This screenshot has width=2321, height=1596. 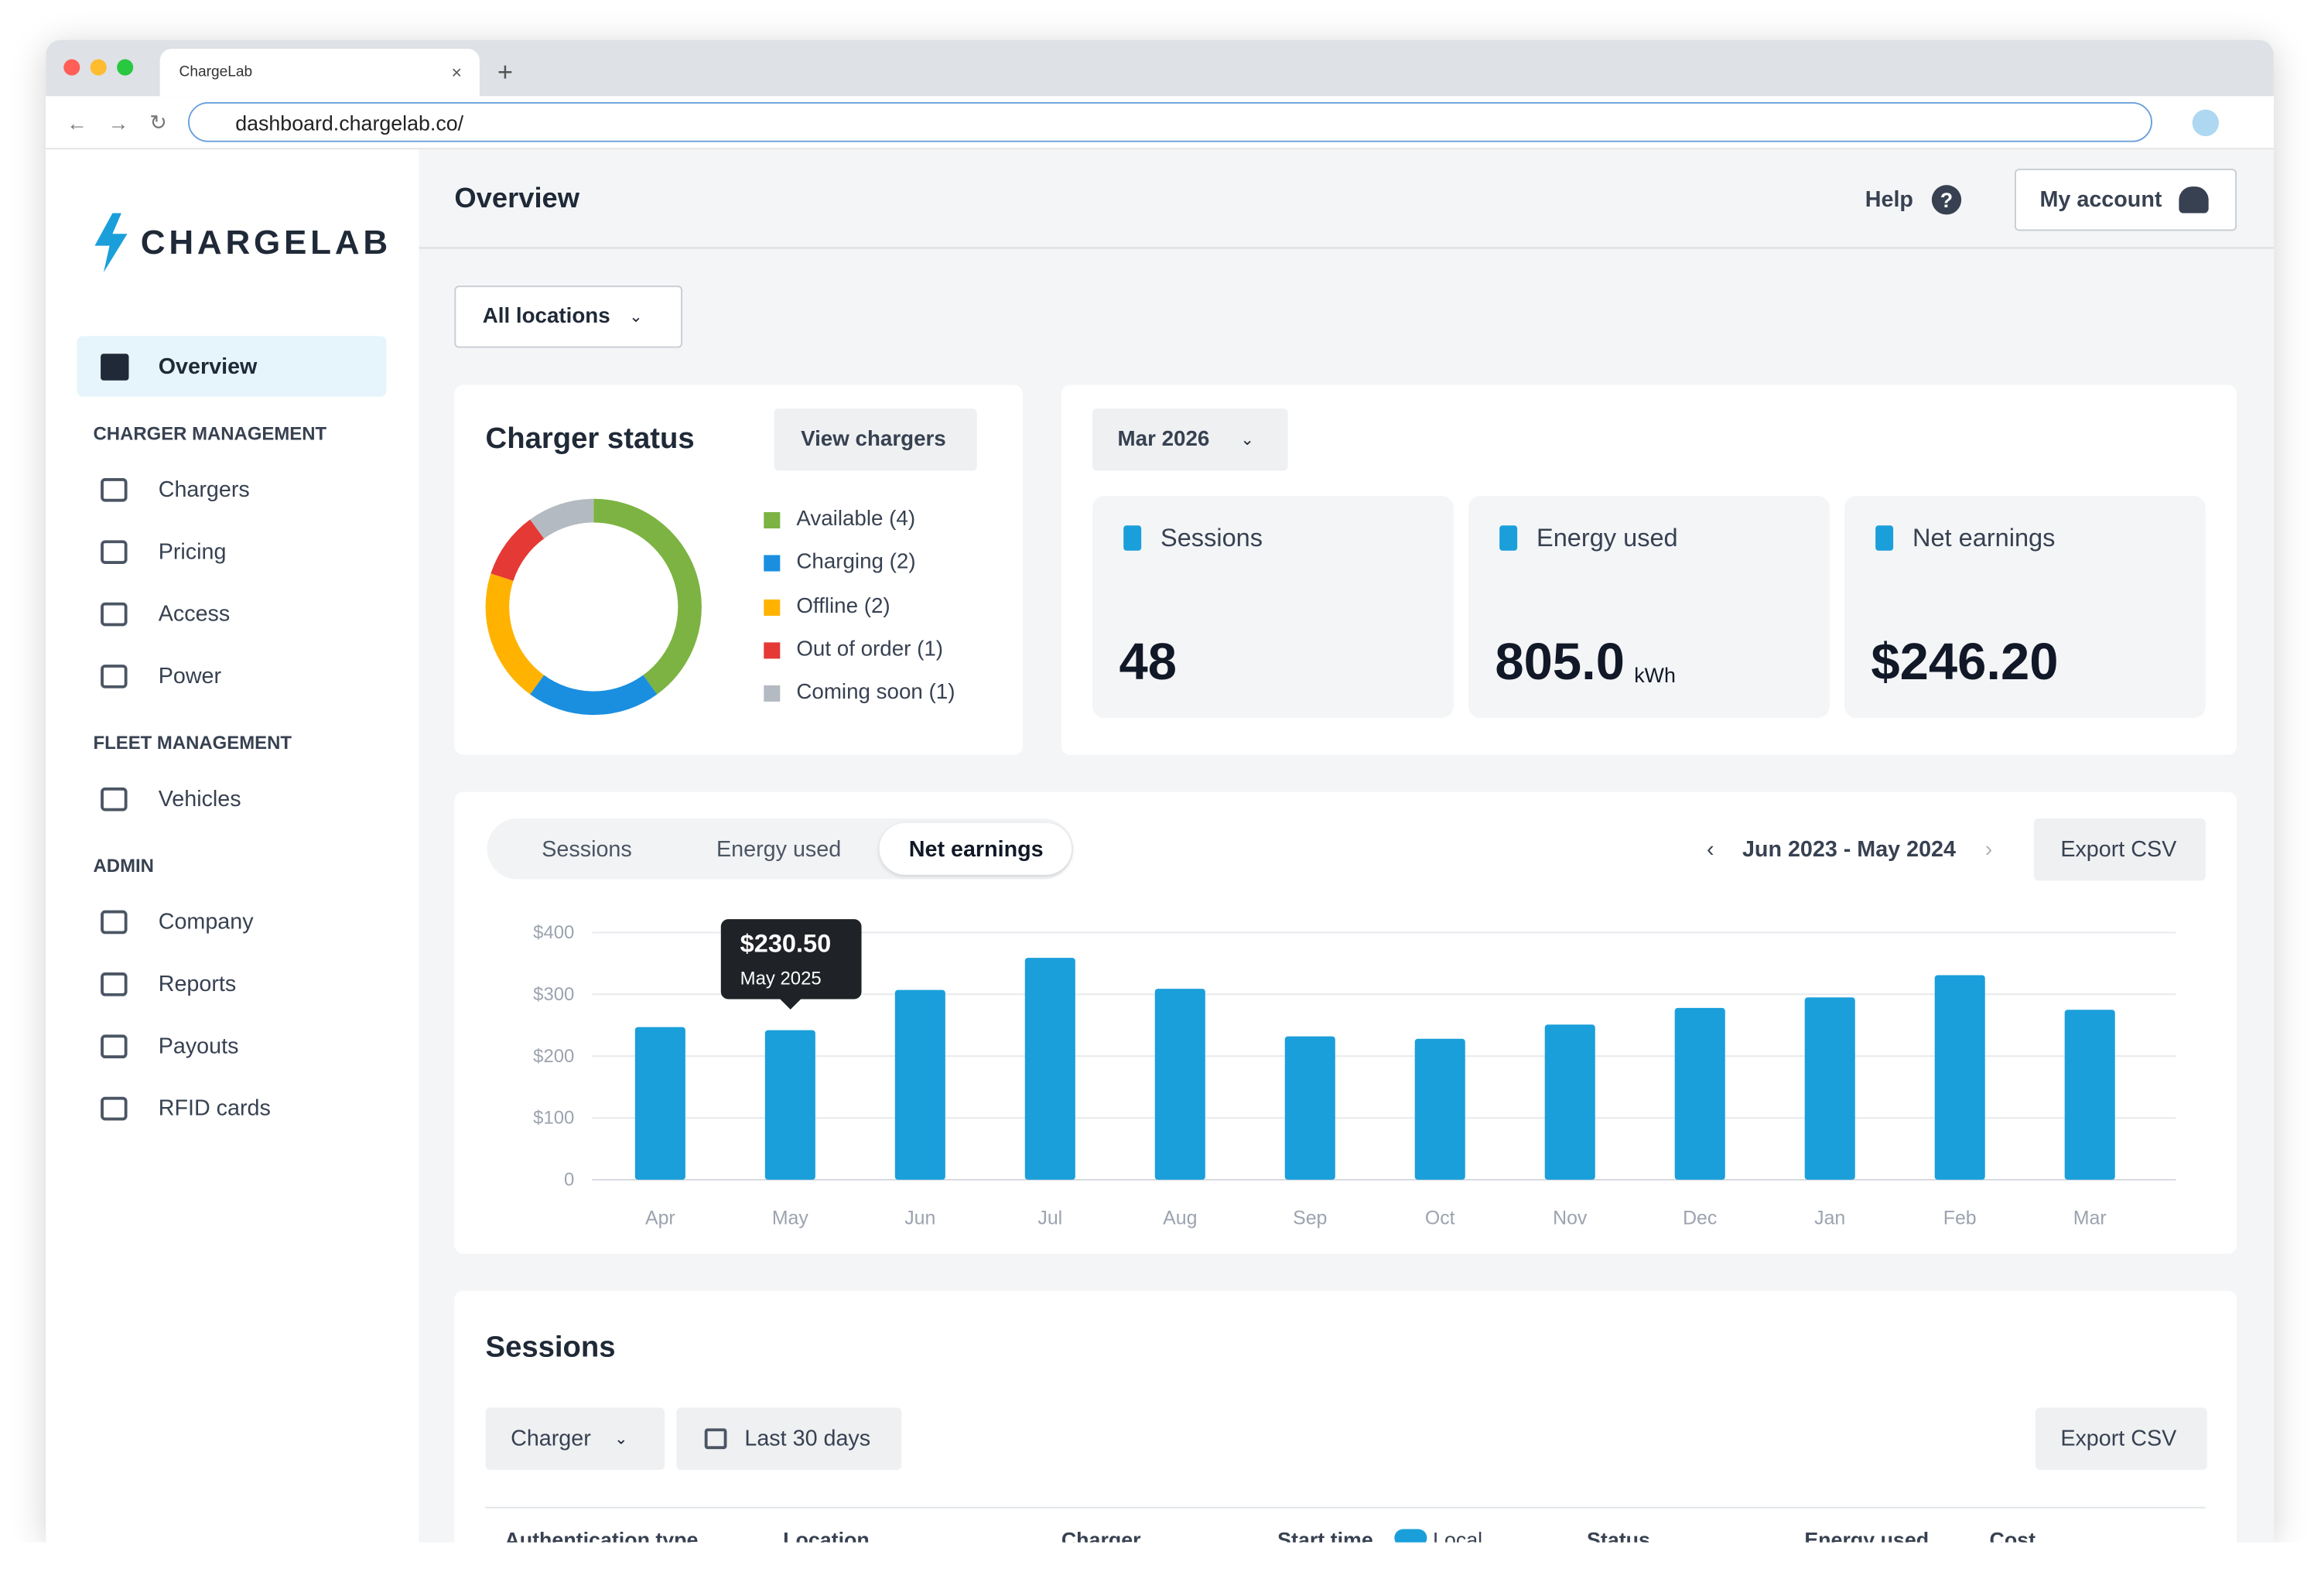 I want to click on tooltip, so click(x=791, y=959).